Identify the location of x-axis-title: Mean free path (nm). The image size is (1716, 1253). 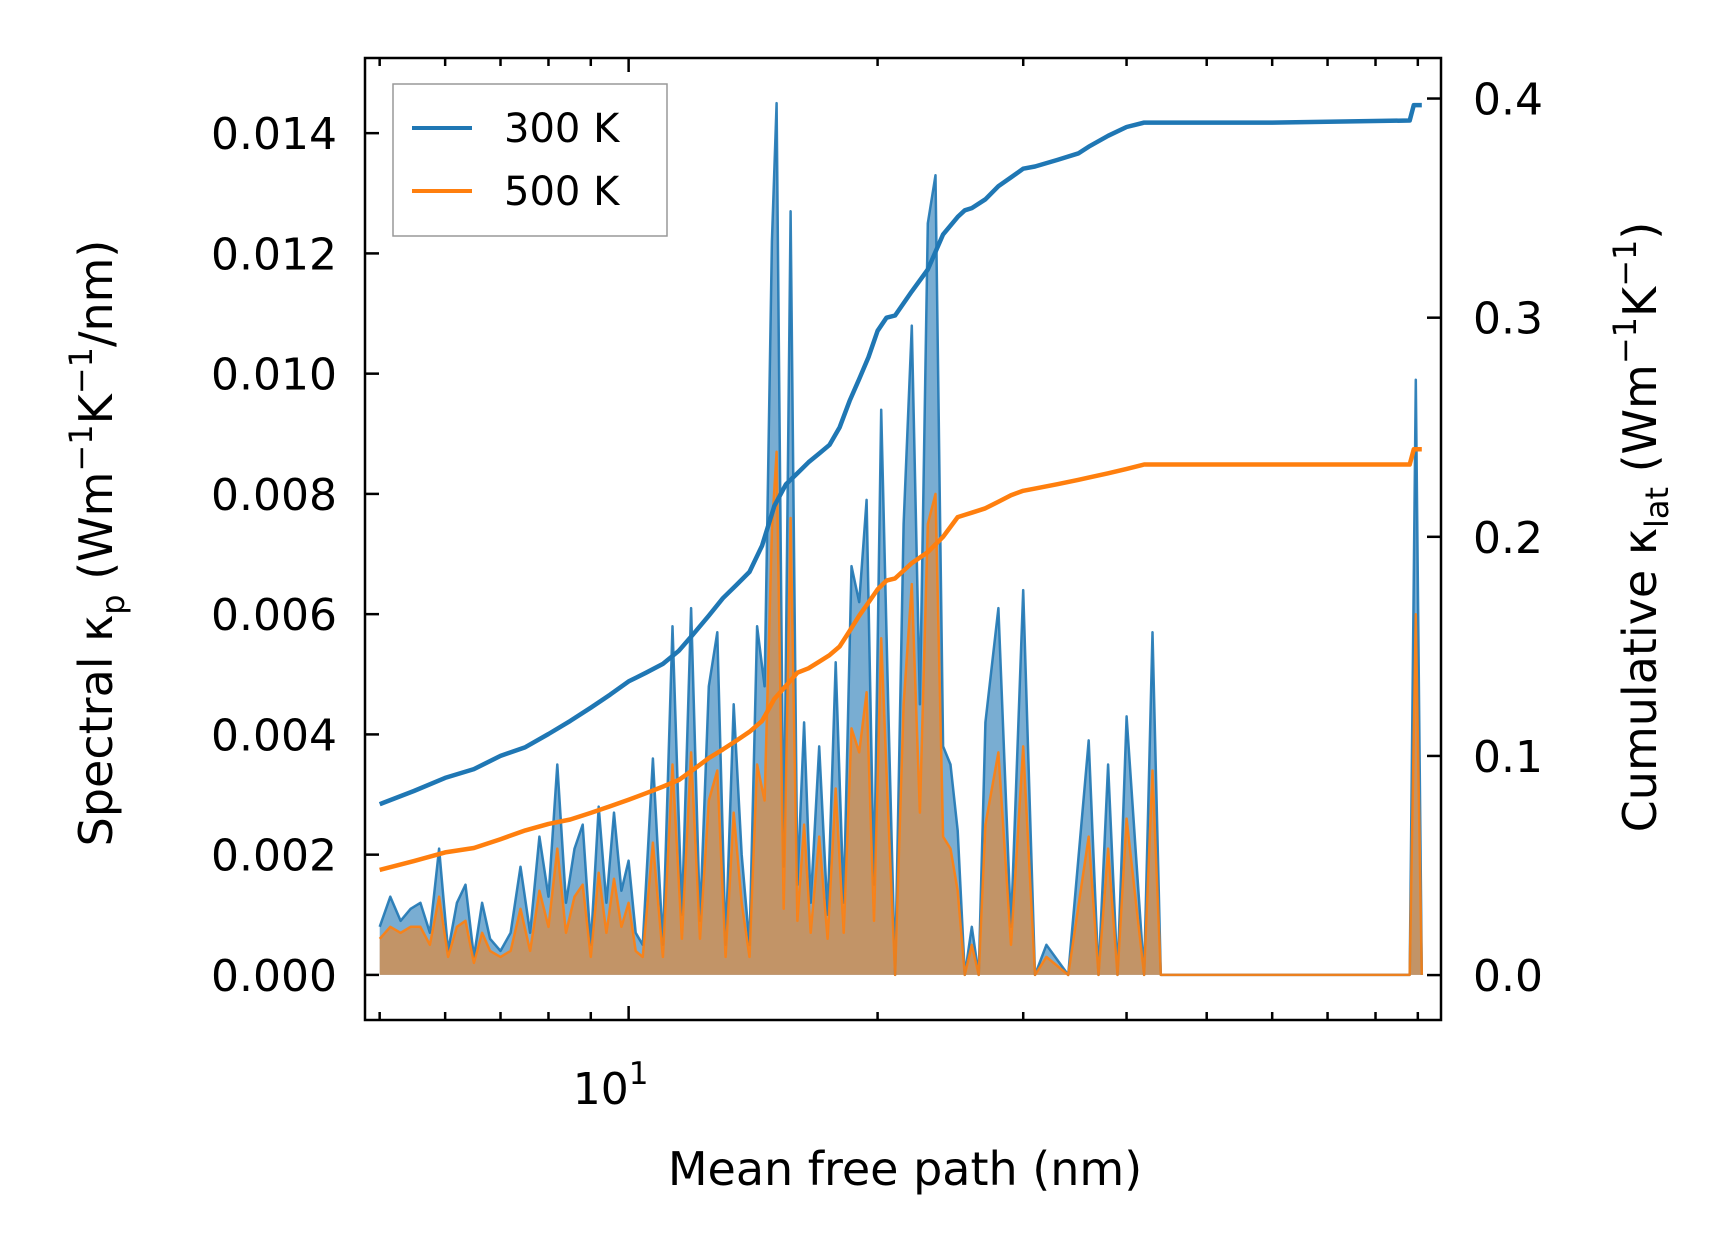
(905, 1169).